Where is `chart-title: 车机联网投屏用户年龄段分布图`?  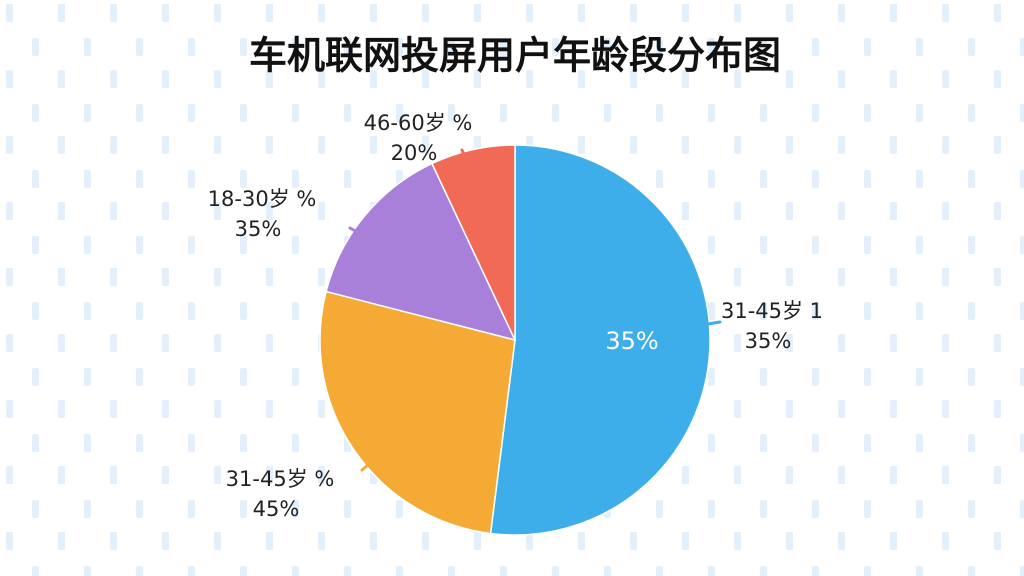
chart-title: 车机联网投屏用户年龄段分布图 is located at coordinates (515, 56).